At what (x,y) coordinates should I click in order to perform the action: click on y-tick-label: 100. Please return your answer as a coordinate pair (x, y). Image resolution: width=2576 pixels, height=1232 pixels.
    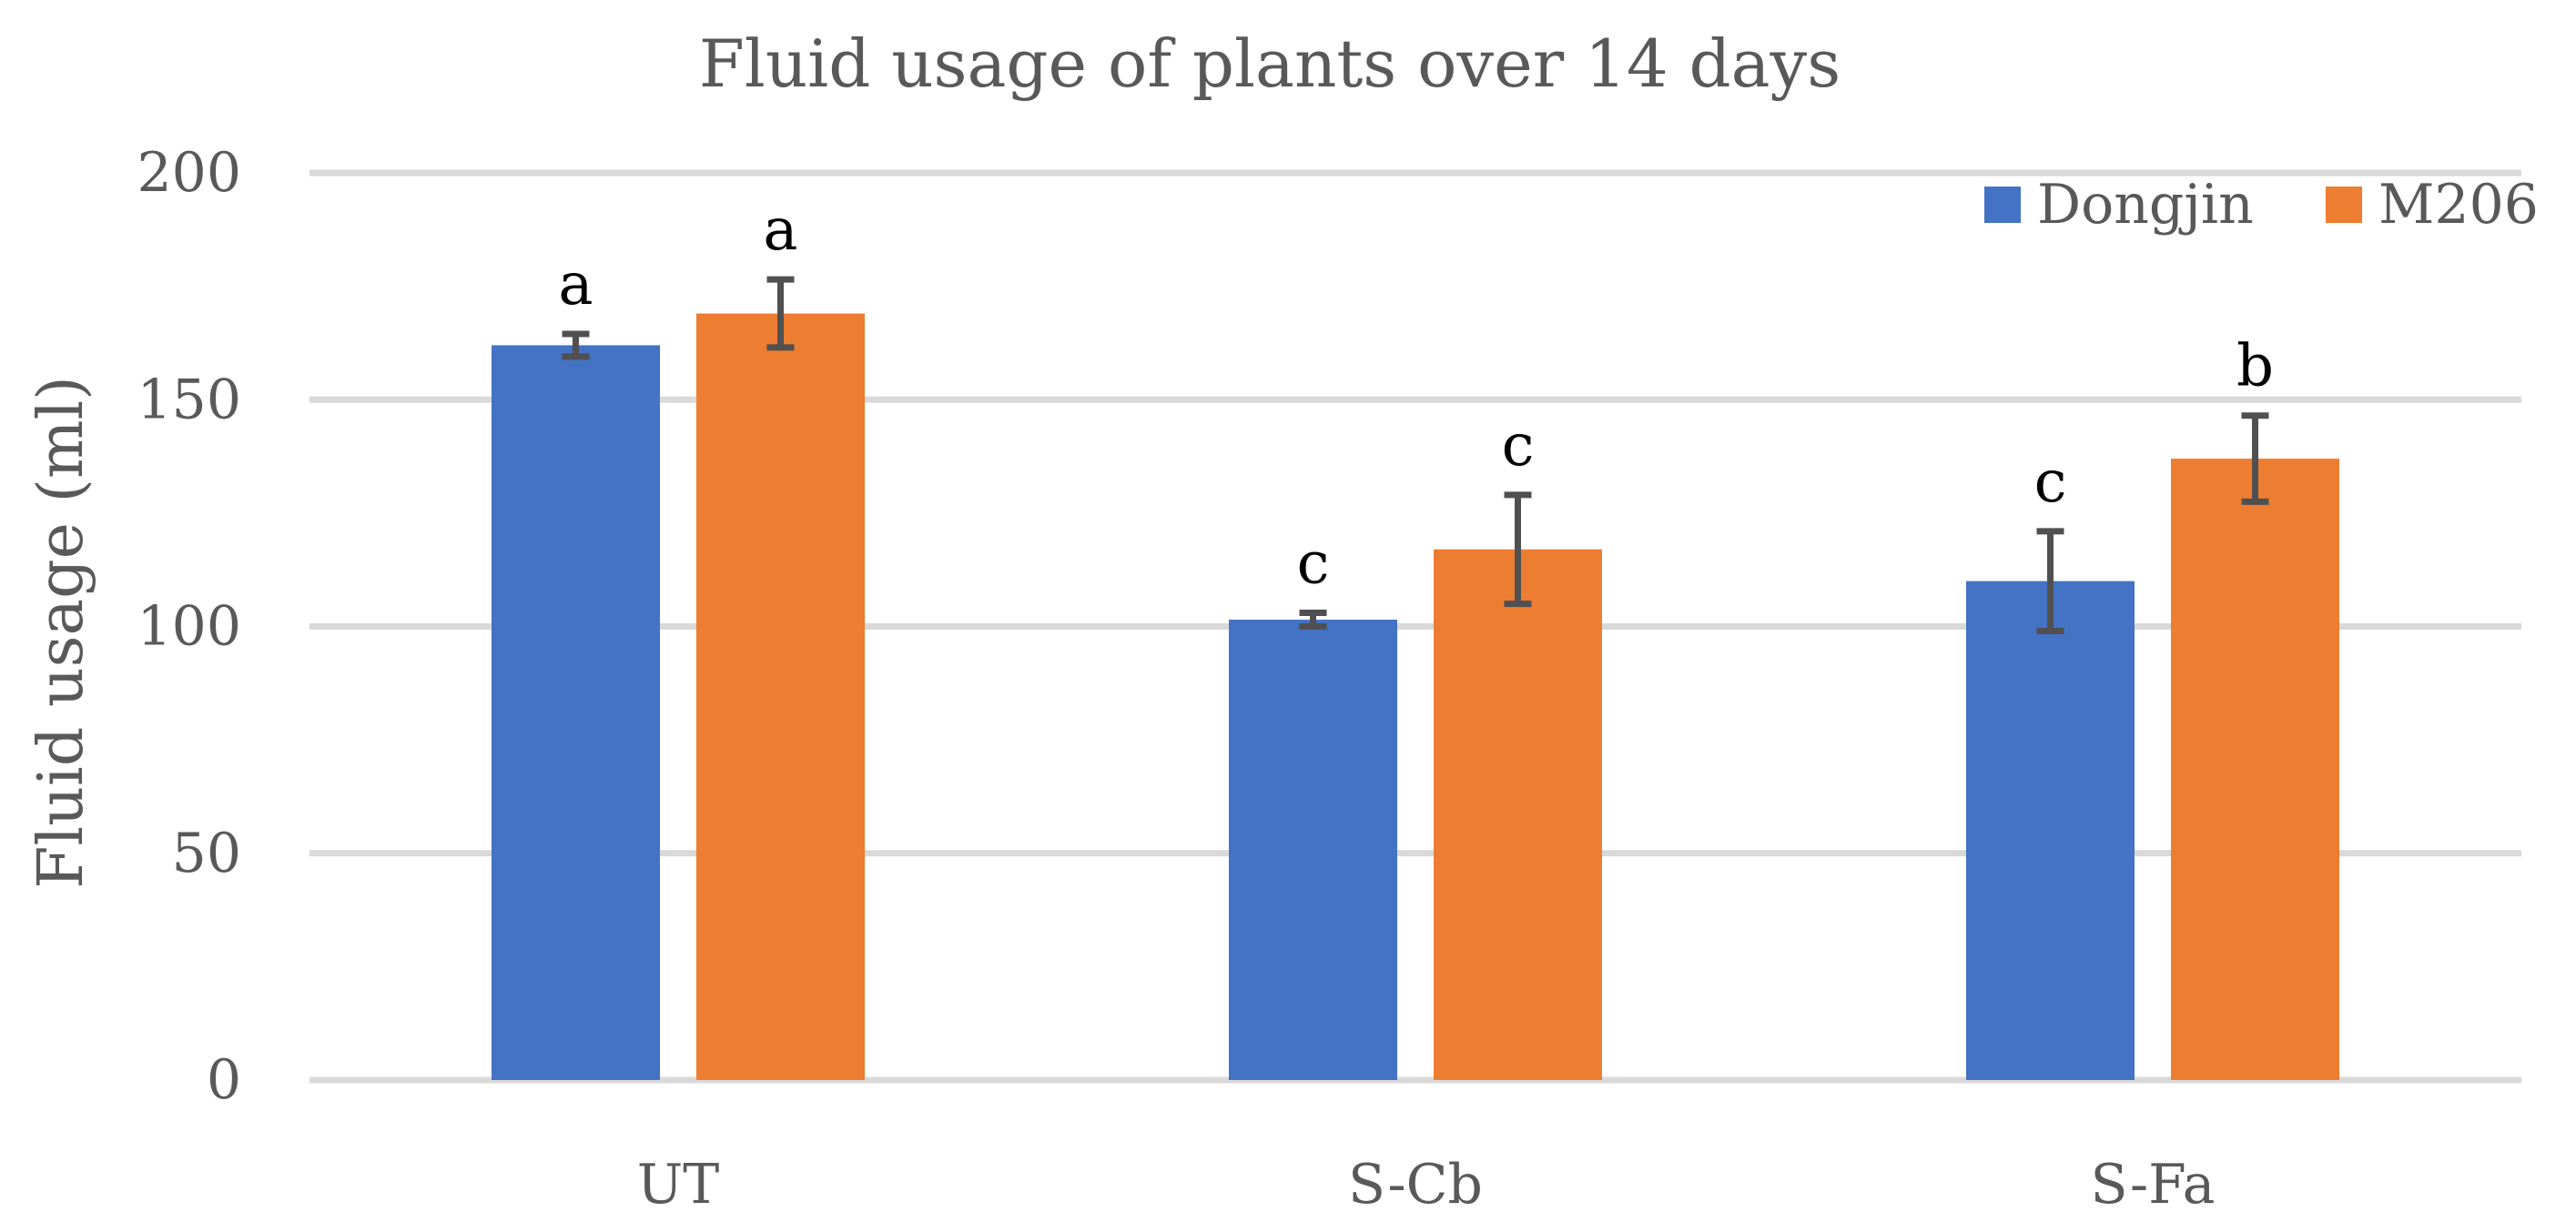
    Looking at the image, I should click on (189, 627).